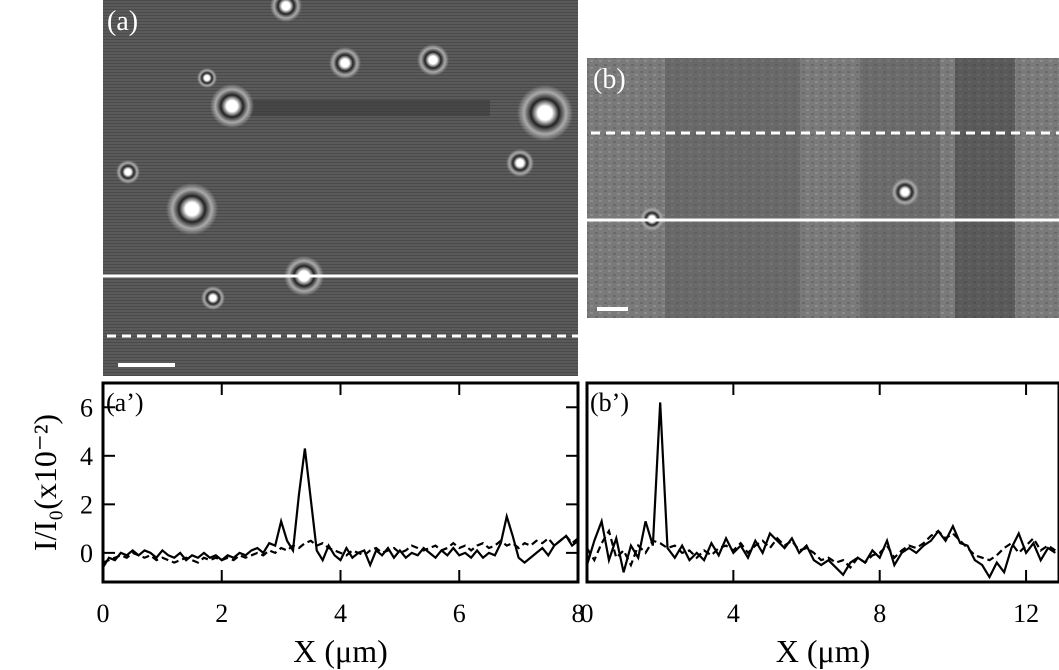 This screenshot has width=1059, height=670. What do you see at coordinates (86, 553) in the screenshot?
I see `y-tick-label: 0` at bounding box center [86, 553].